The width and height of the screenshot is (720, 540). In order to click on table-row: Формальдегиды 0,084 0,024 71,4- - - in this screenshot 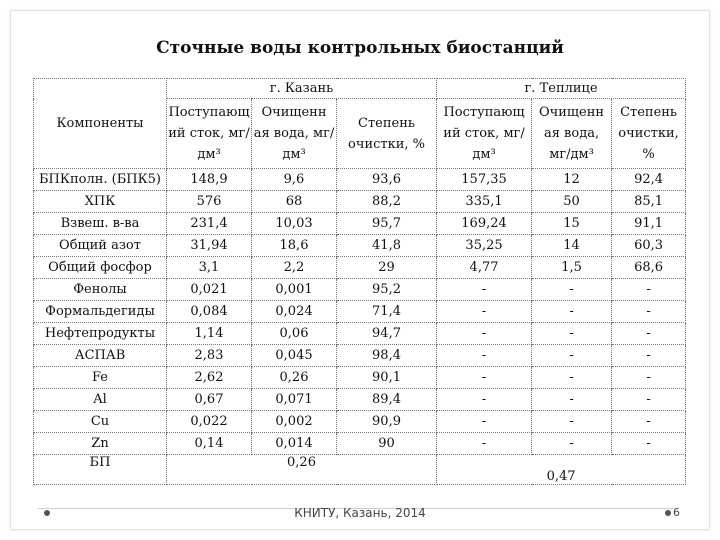, I will do `click(360, 311)`.